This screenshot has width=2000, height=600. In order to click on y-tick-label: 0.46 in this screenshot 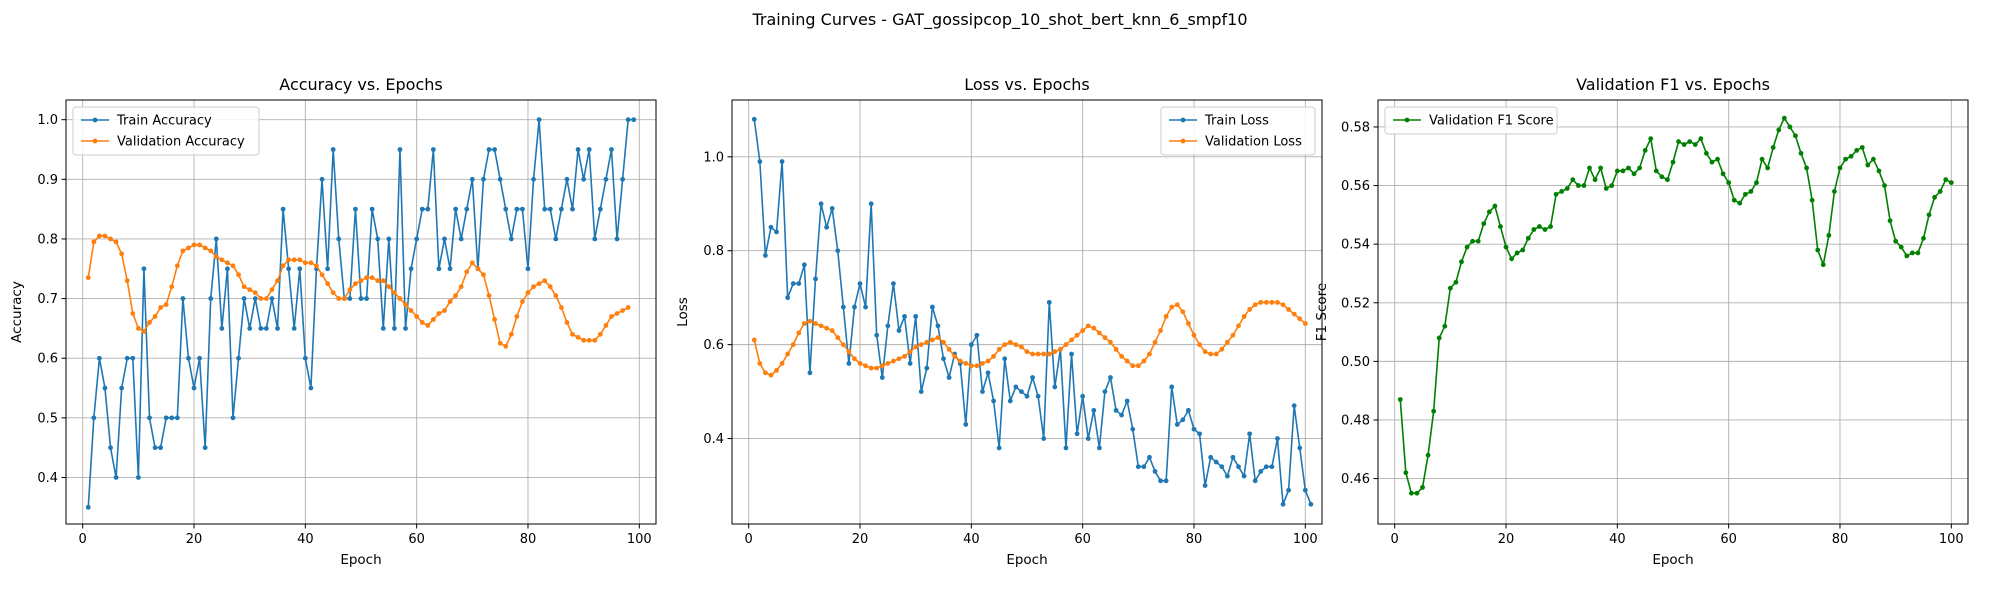, I will do `click(1355, 479)`.